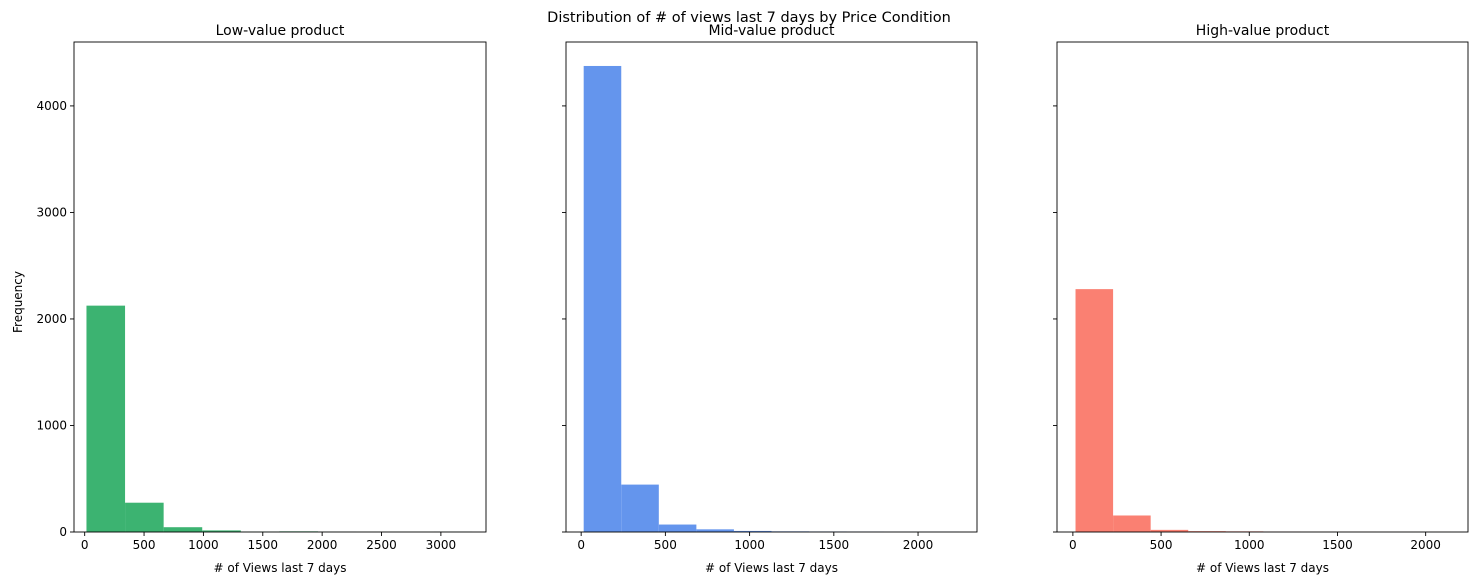 The height and width of the screenshot is (585, 1479). What do you see at coordinates (18, 302) in the screenshot?
I see `y-axis-label: Frequency` at bounding box center [18, 302].